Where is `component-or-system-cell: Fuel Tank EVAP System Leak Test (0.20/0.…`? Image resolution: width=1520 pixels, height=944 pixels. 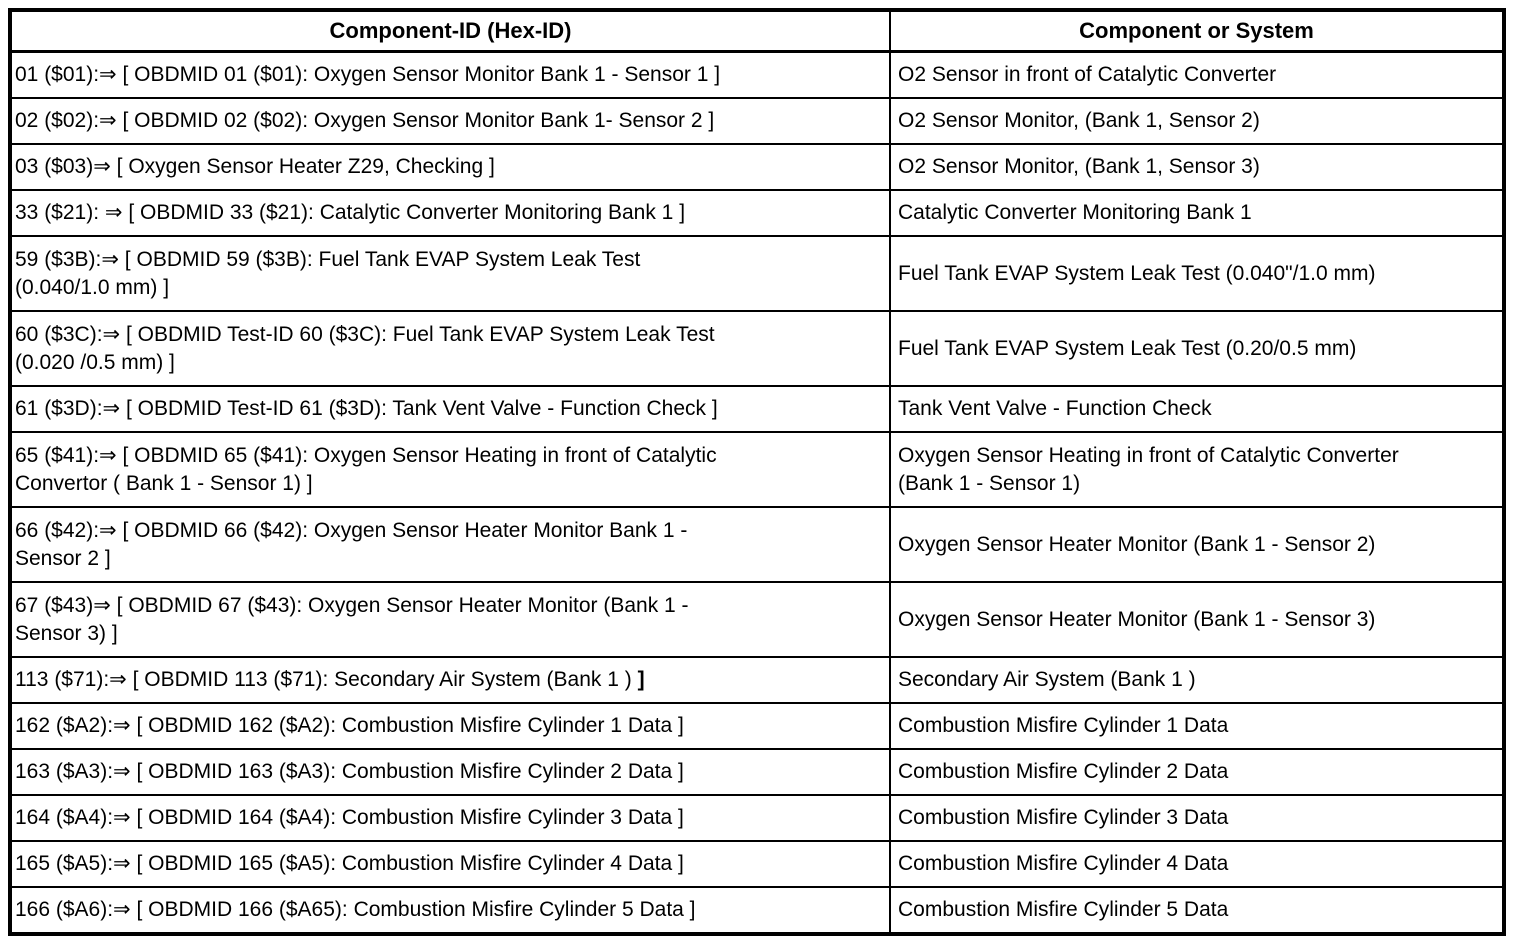
component-or-system-cell: Fuel Tank EVAP System Leak Test (0.20/0.… is located at coordinates (1197, 348).